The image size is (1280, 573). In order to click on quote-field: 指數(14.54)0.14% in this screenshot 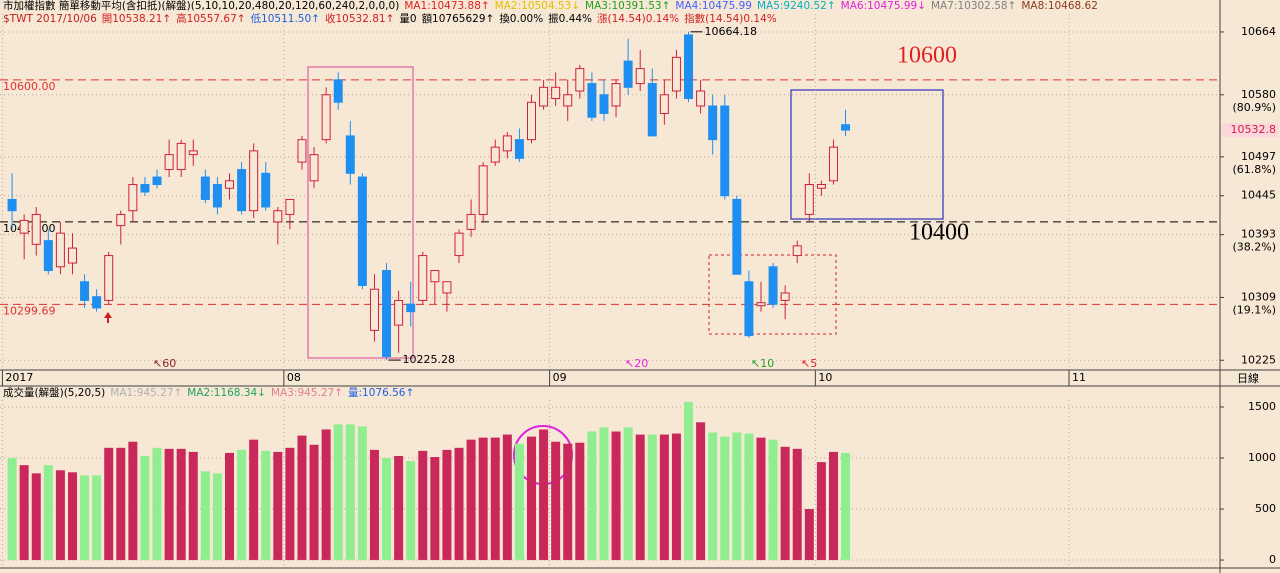, I will do `click(730, 19)`.